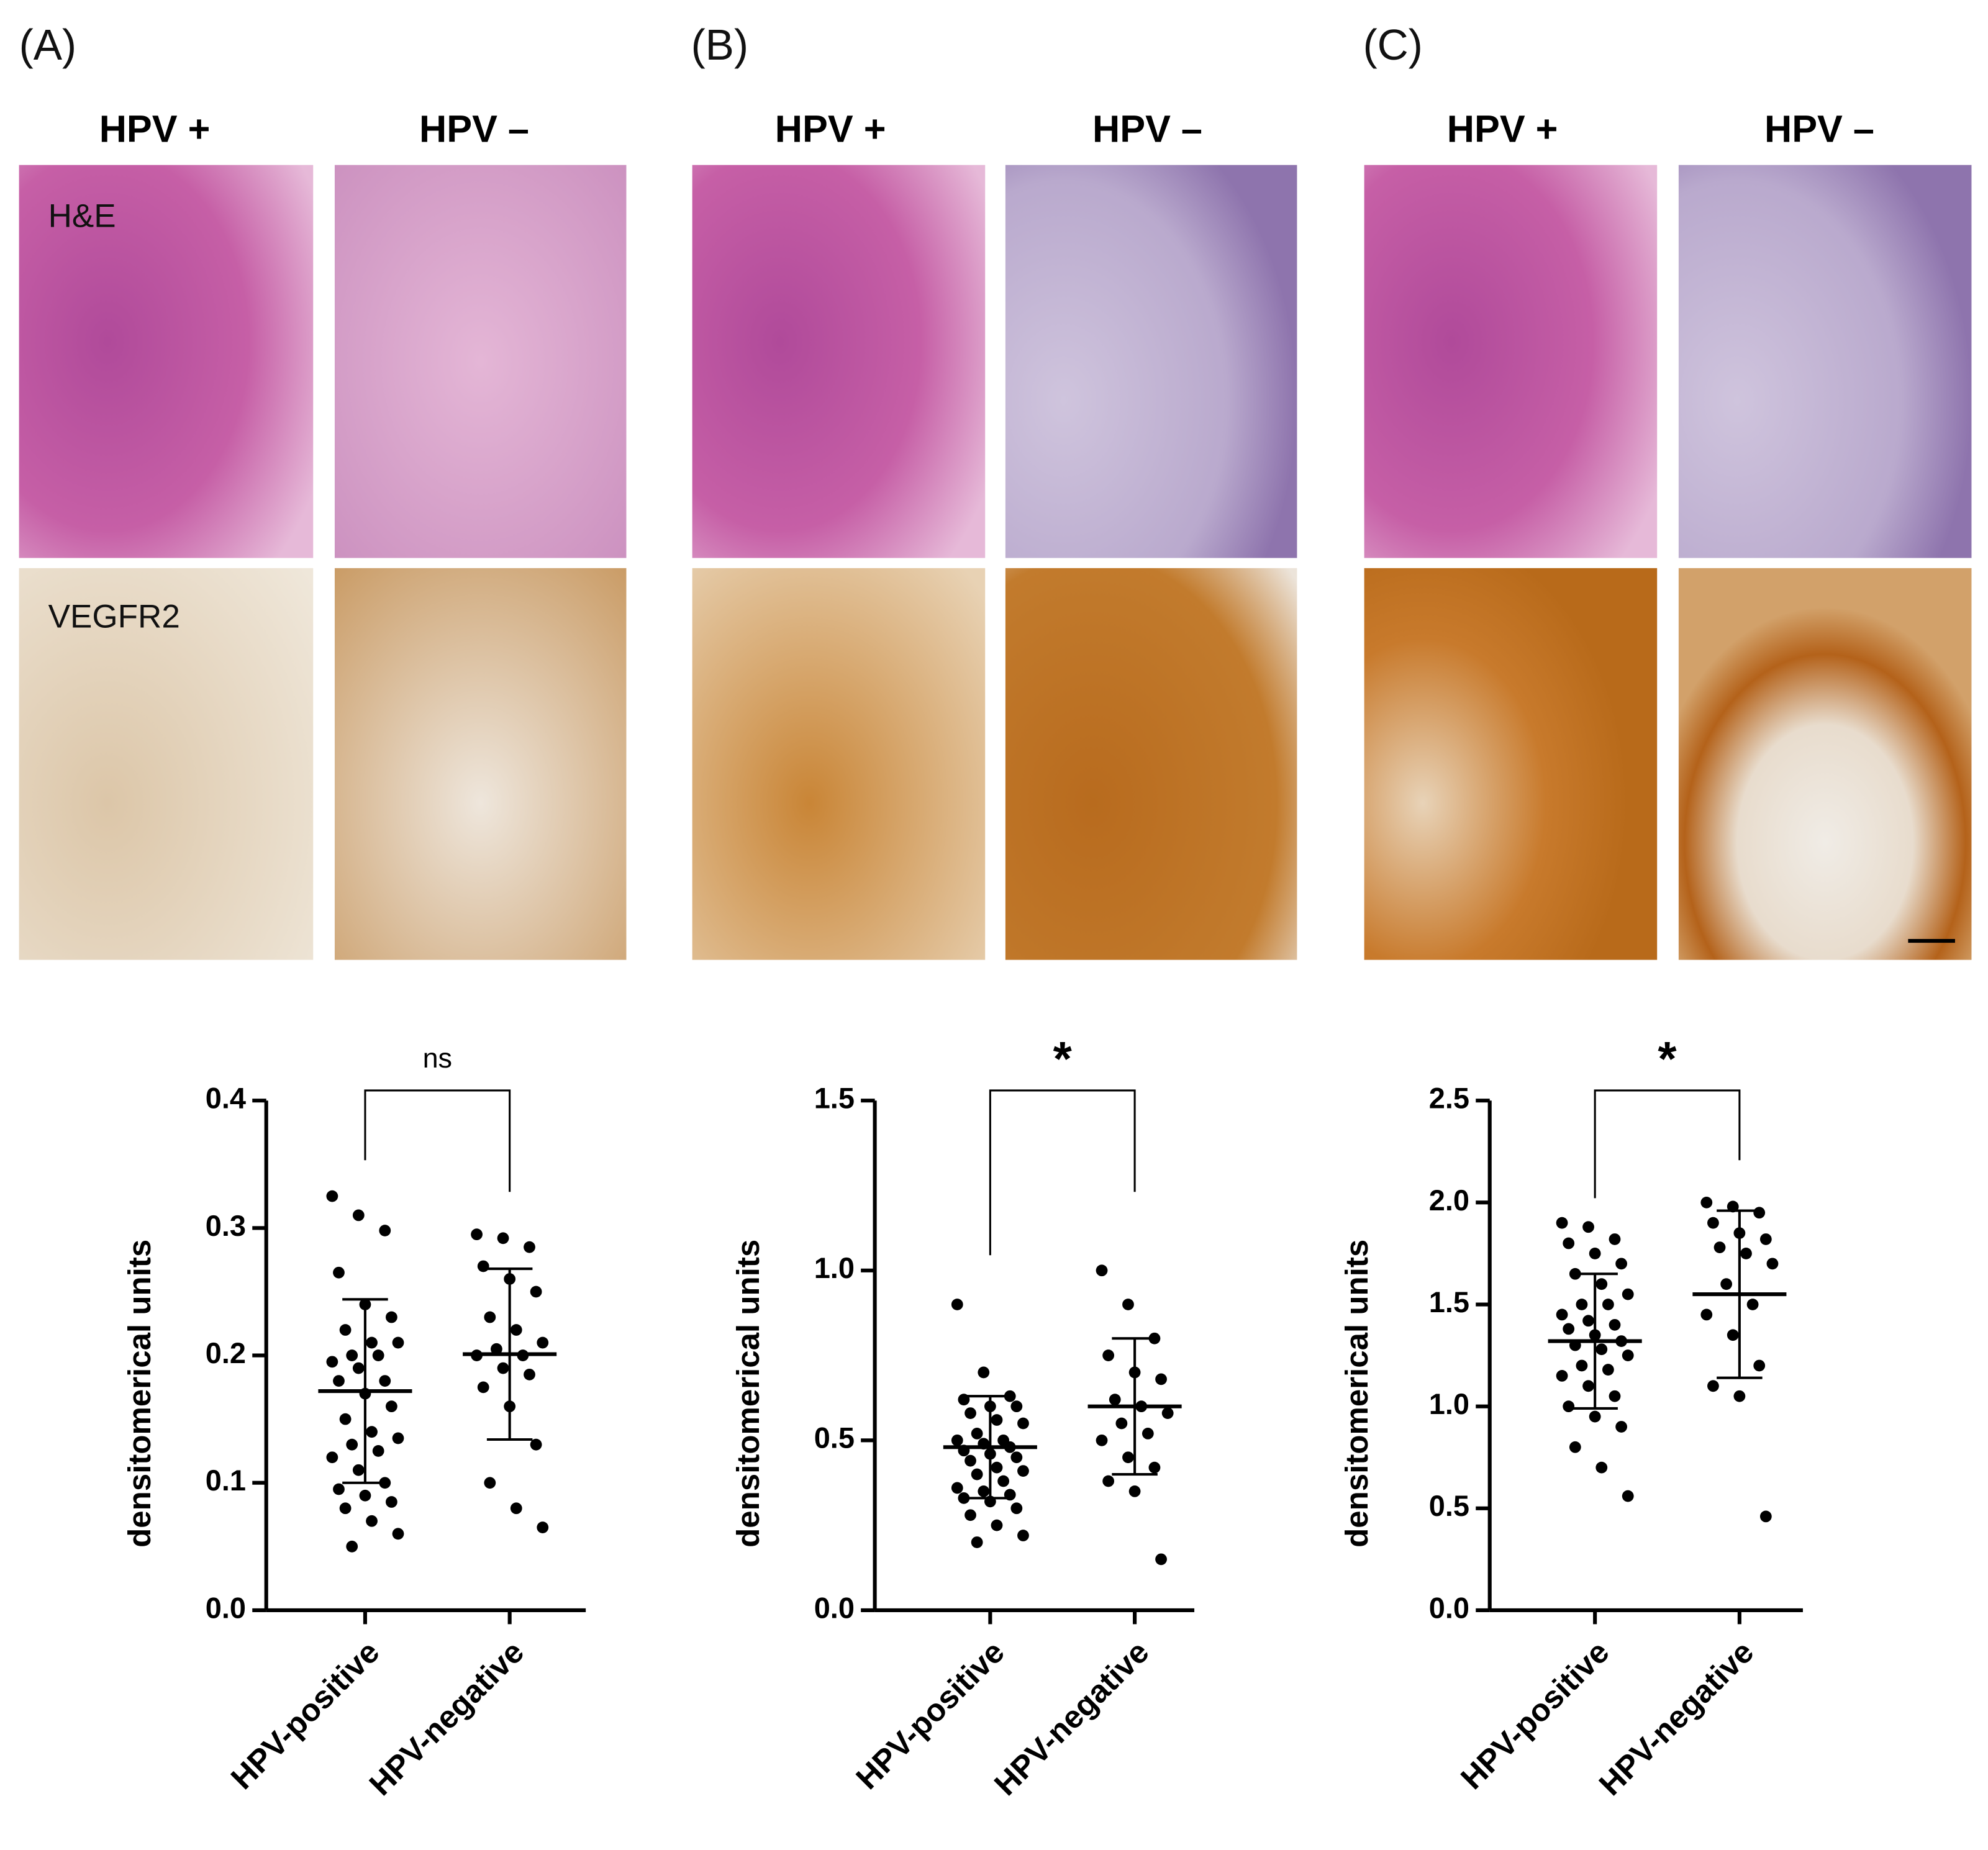 Image resolution: width=1988 pixels, height=1850 pixels. Describe the element at coordinates (48, 44) in the screenshot. I see `panel-label: (A)` at that location.